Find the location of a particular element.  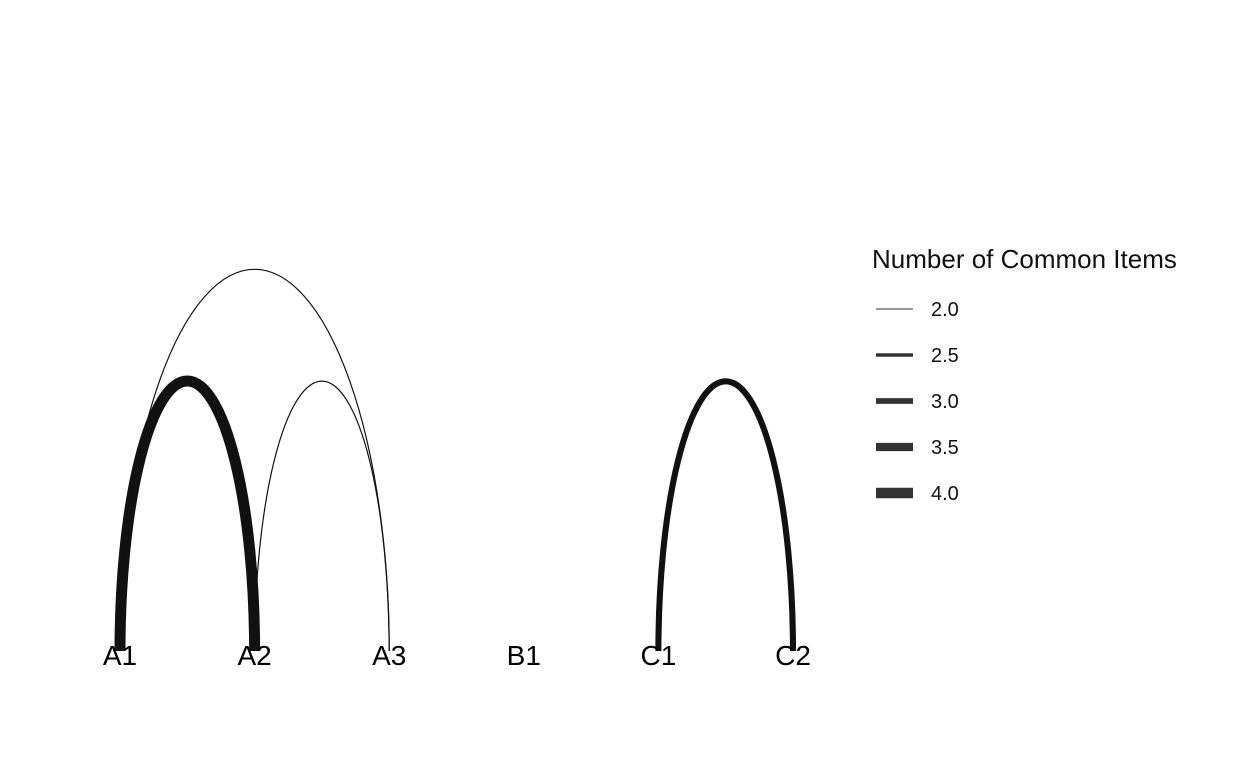

node-label-layer: A1 A2 A3 B1 C1 C2 is located at coordinates (457, 655).